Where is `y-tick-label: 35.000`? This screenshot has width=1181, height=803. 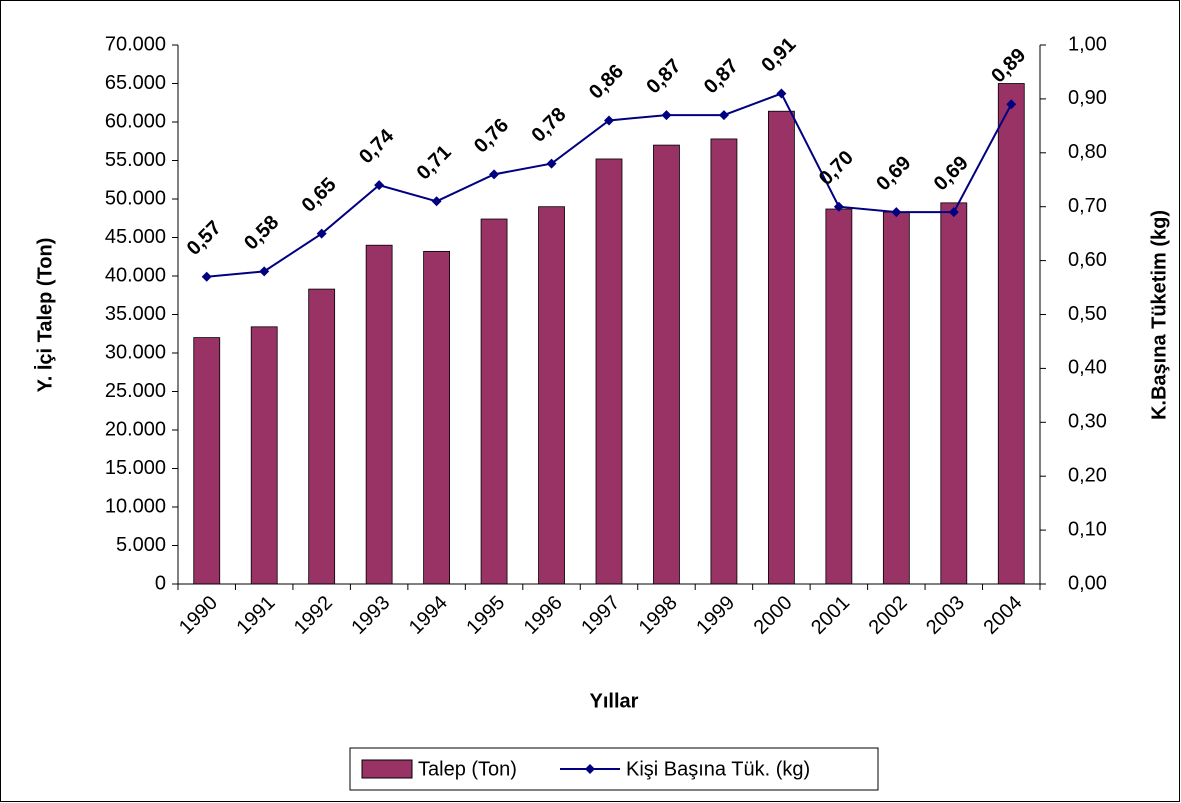
y-tick-label: 35.000 is located at coordinates (135, 314).